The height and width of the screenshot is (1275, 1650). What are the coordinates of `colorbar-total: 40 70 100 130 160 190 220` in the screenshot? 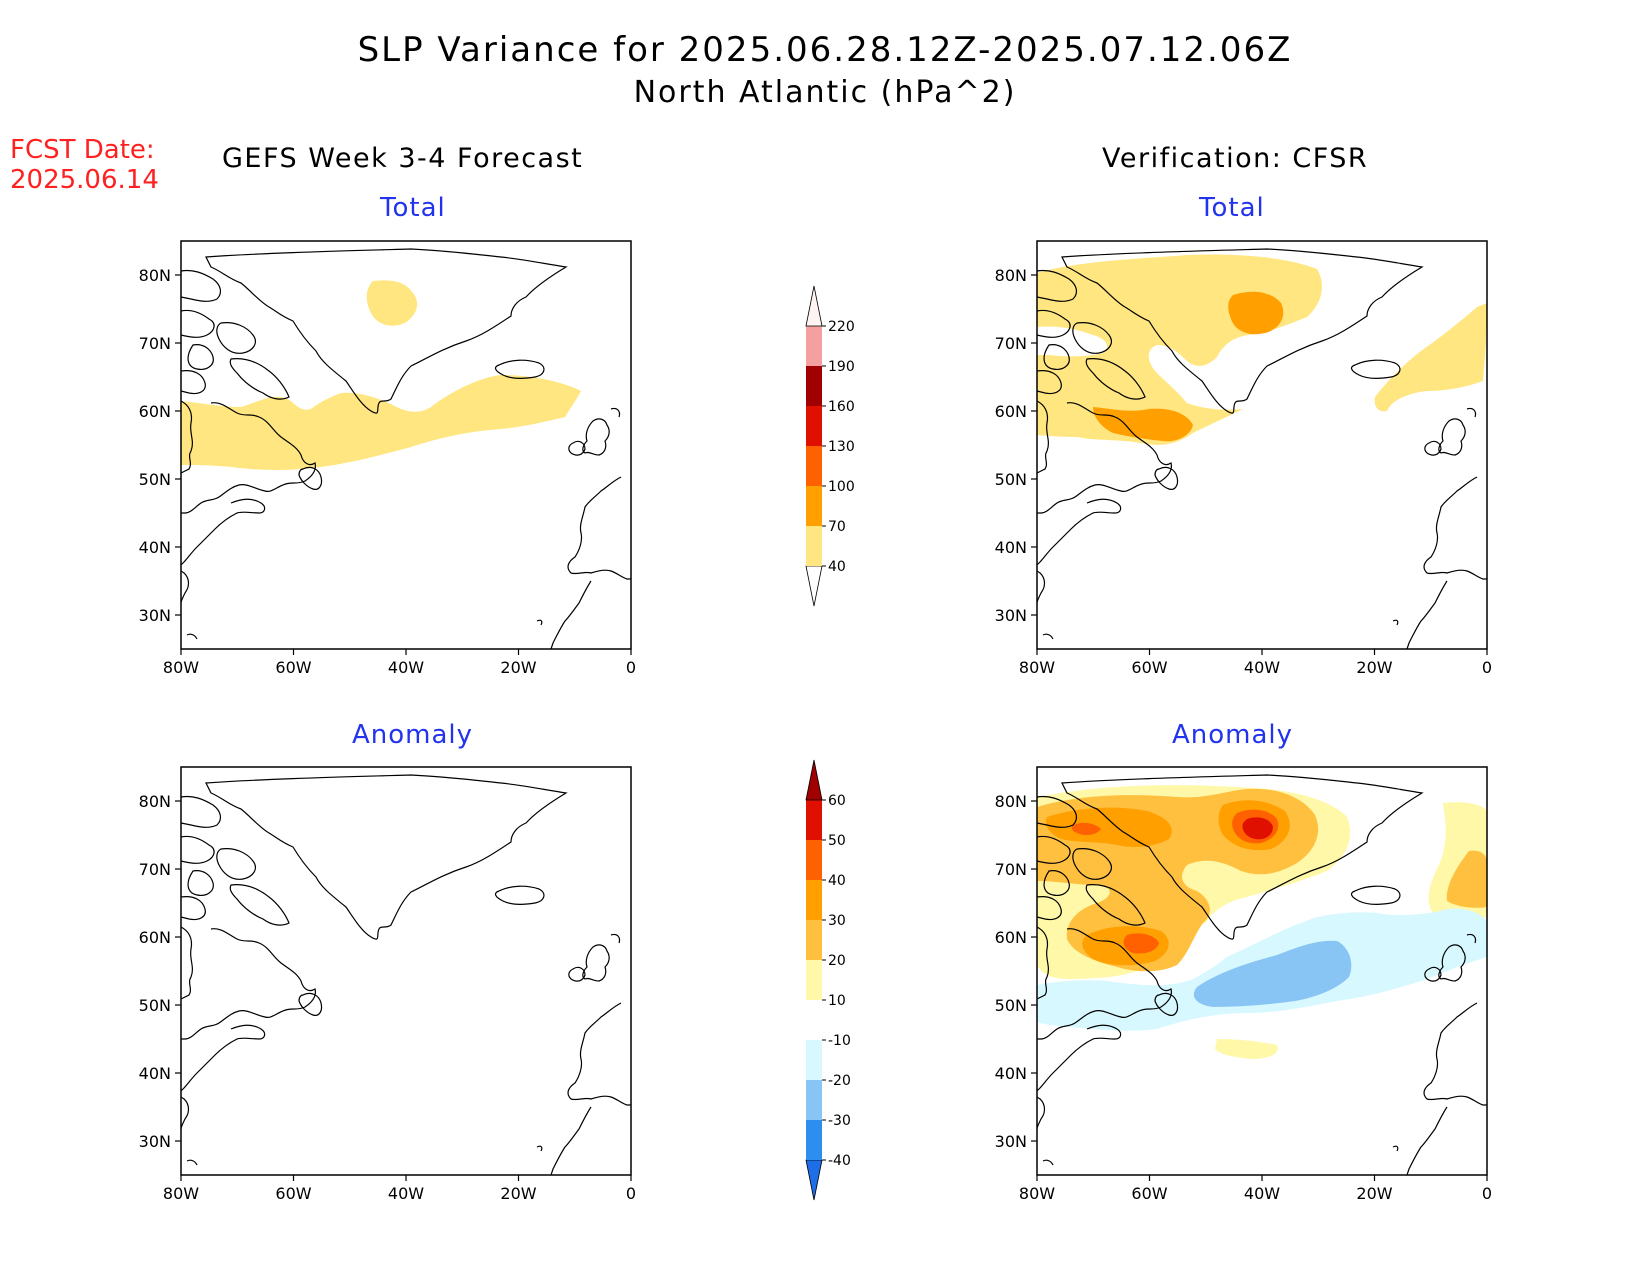 It's located at (830, 446).